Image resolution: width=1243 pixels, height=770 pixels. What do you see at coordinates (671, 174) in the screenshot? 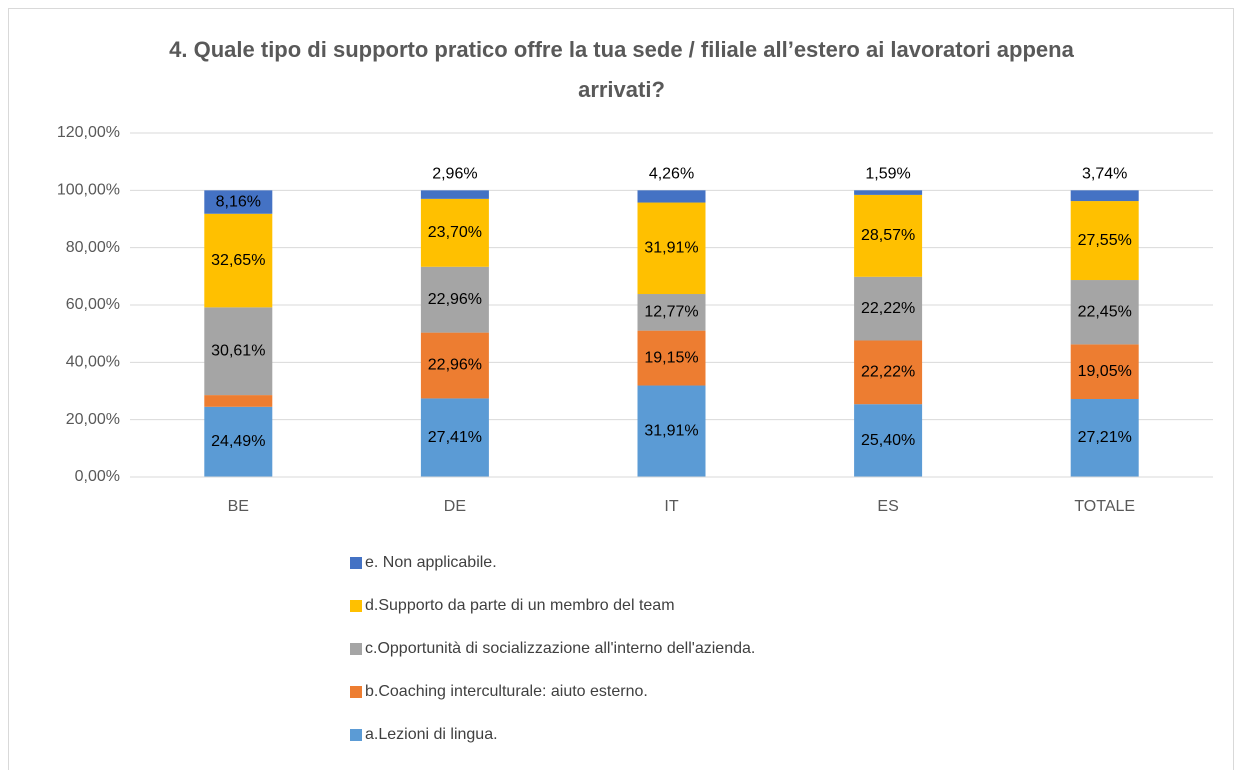
I see `data-label: 4,26%` at bounding box center [671, 174].